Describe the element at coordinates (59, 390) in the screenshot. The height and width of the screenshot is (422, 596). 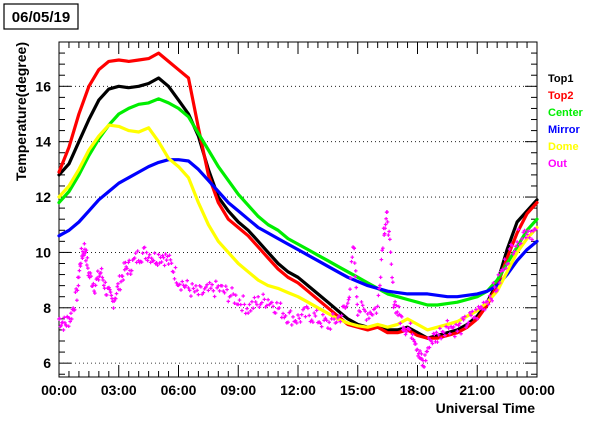
I see `x-tick-label: 00:00` at that location.